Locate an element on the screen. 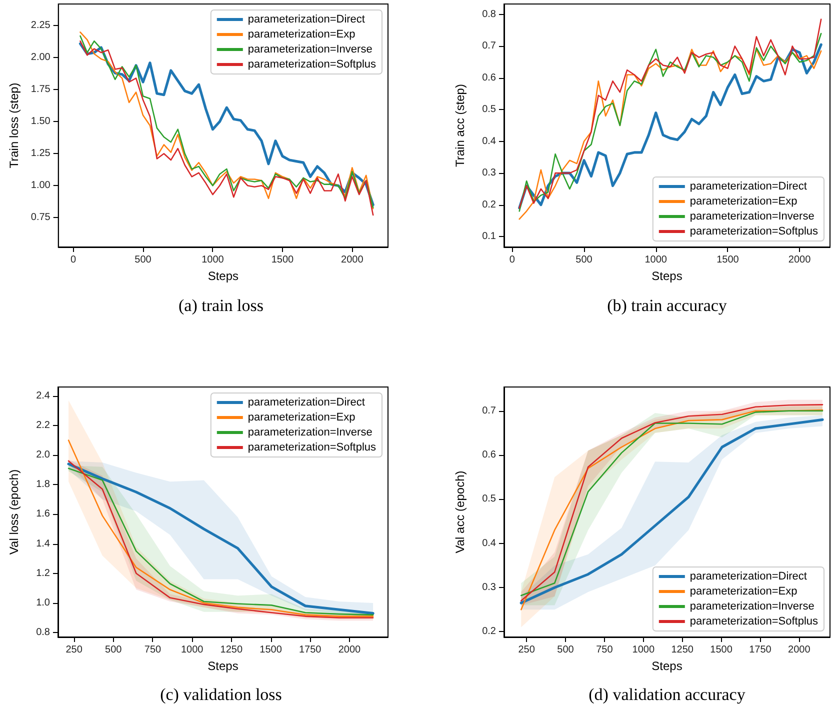 The width and height of the screenshot is (832, 715). y-tick-label: 0.1 is located at coordinates (489, 236).